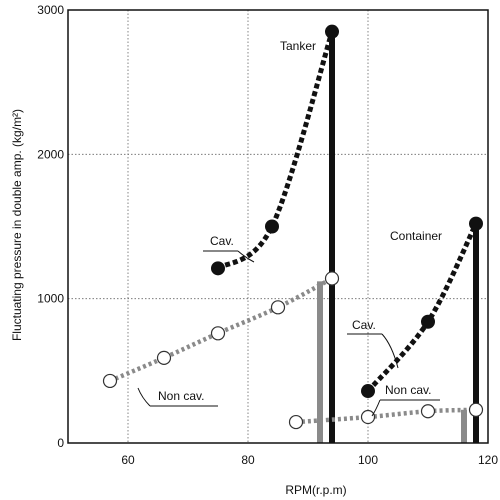  I want to click on x-tick-label: 100, so click(368, 460).